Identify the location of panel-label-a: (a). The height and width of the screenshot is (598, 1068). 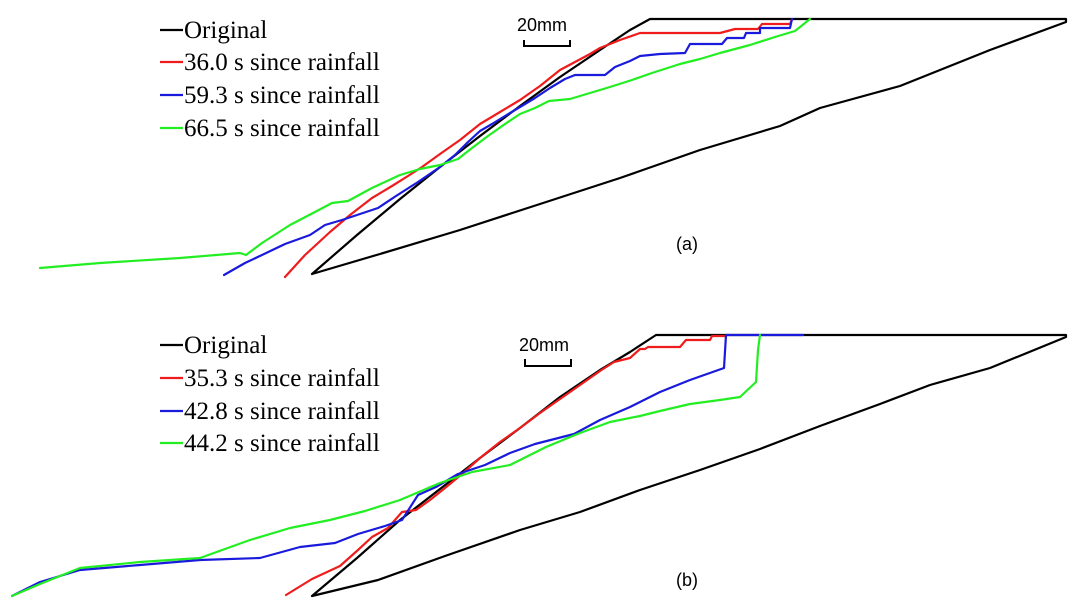
(687, 244).